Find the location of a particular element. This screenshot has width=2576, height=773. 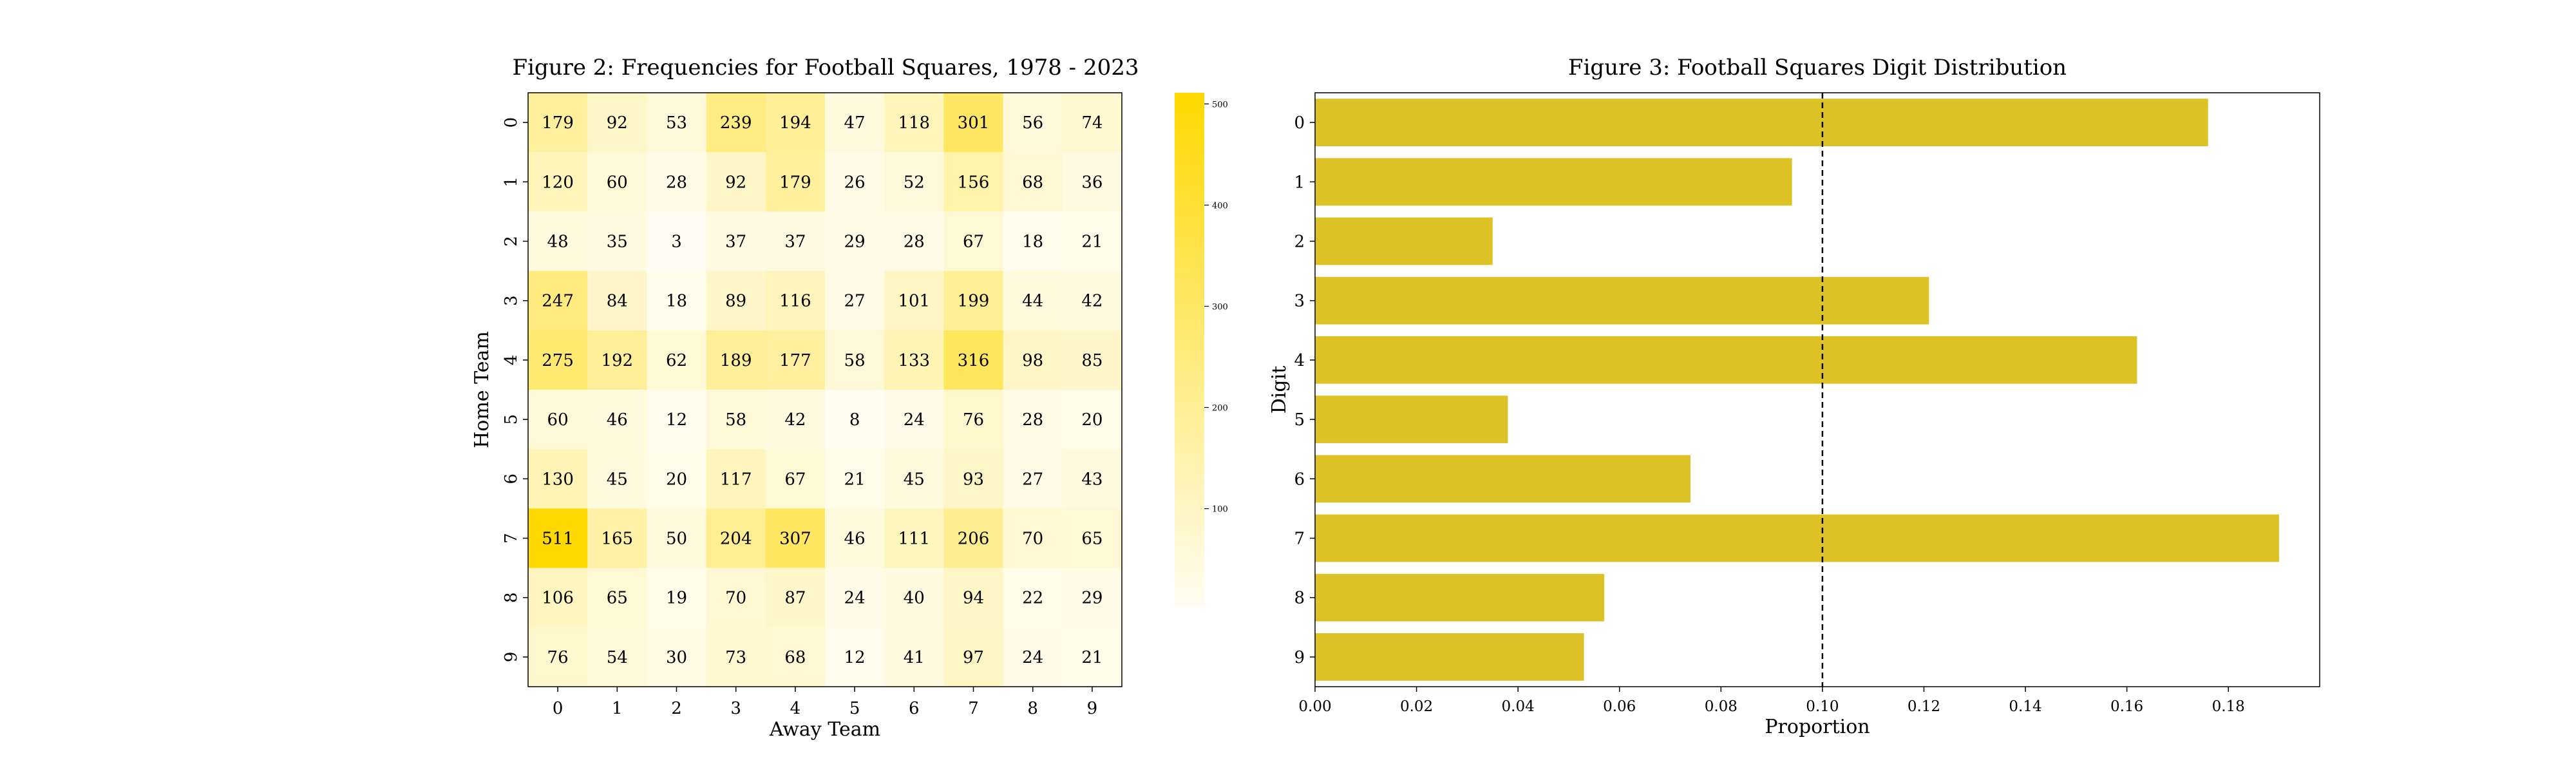

heatmap-cell-label: 206 is located at coordinates (974, 539).